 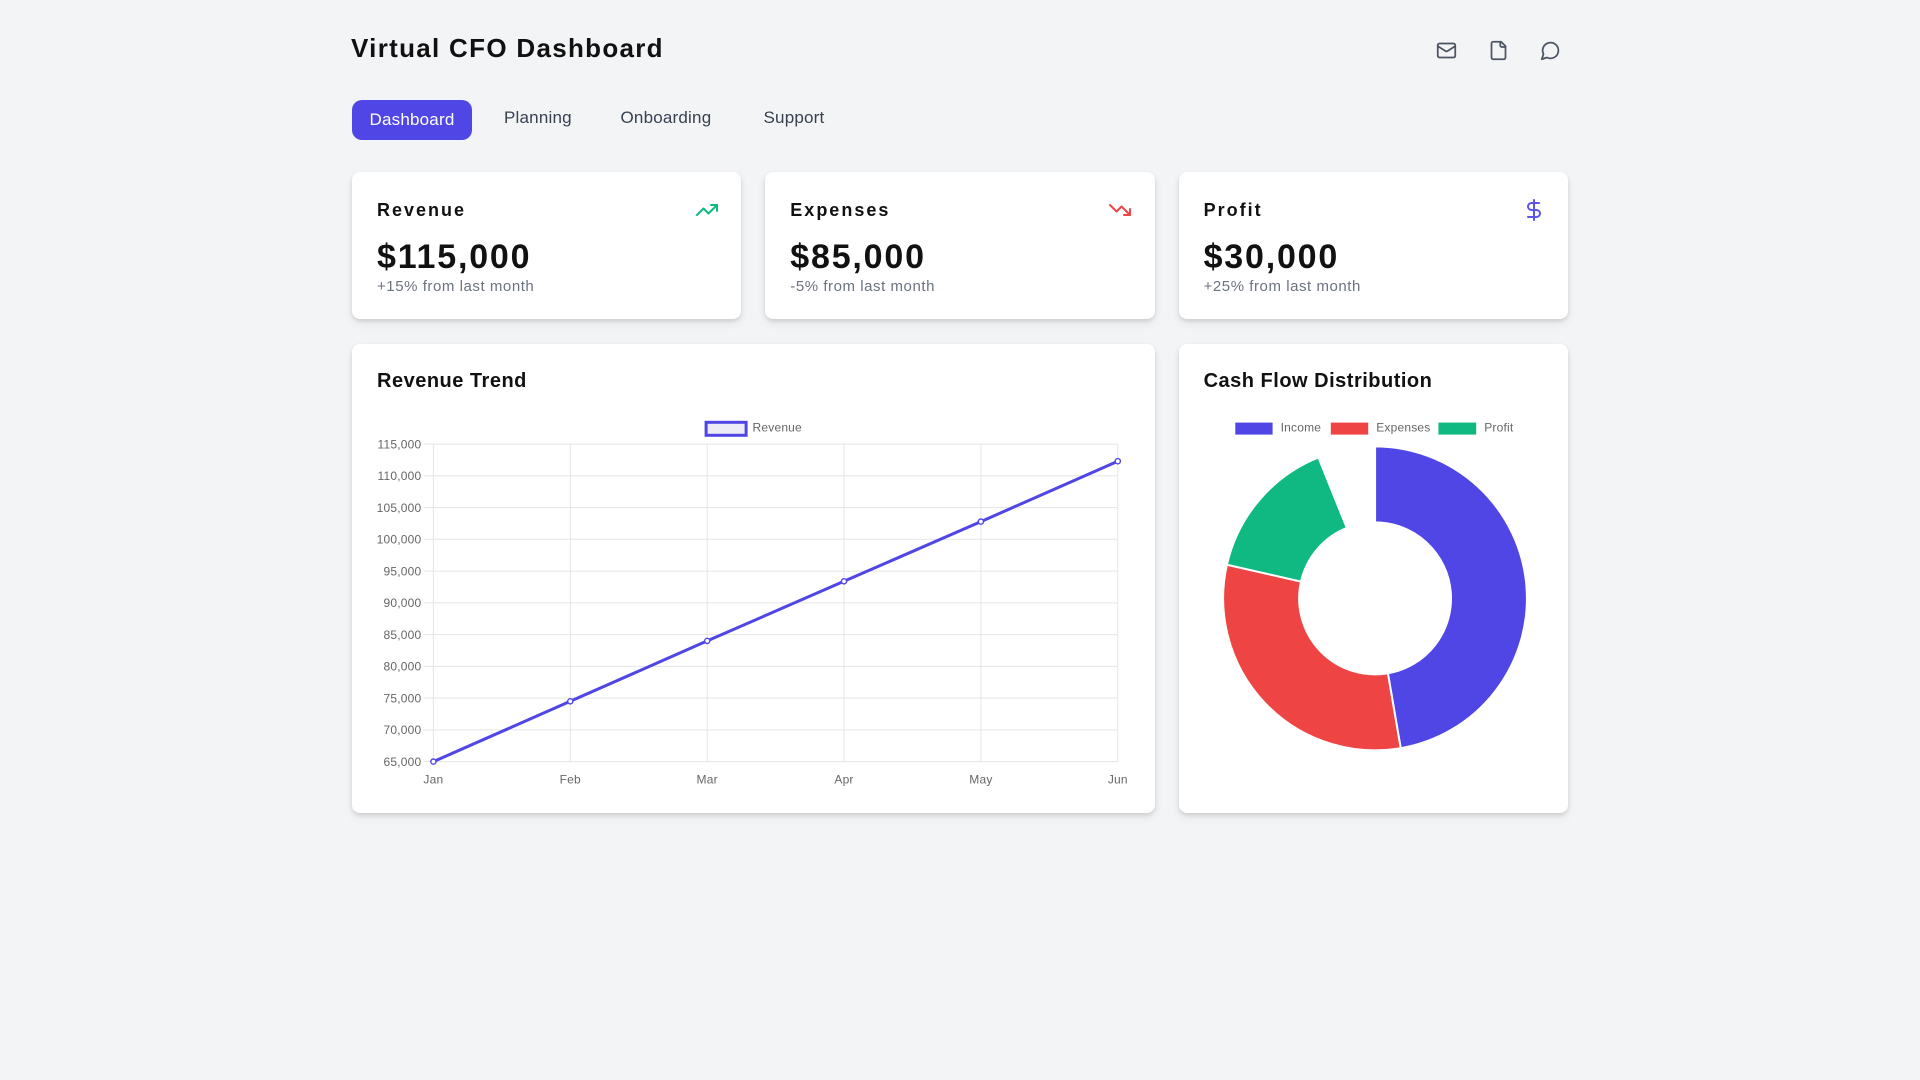 What do you see at coordinates (402, 634) in the screenshot?
I see `svg-text: 85,000` at bounding box center [402, 634].